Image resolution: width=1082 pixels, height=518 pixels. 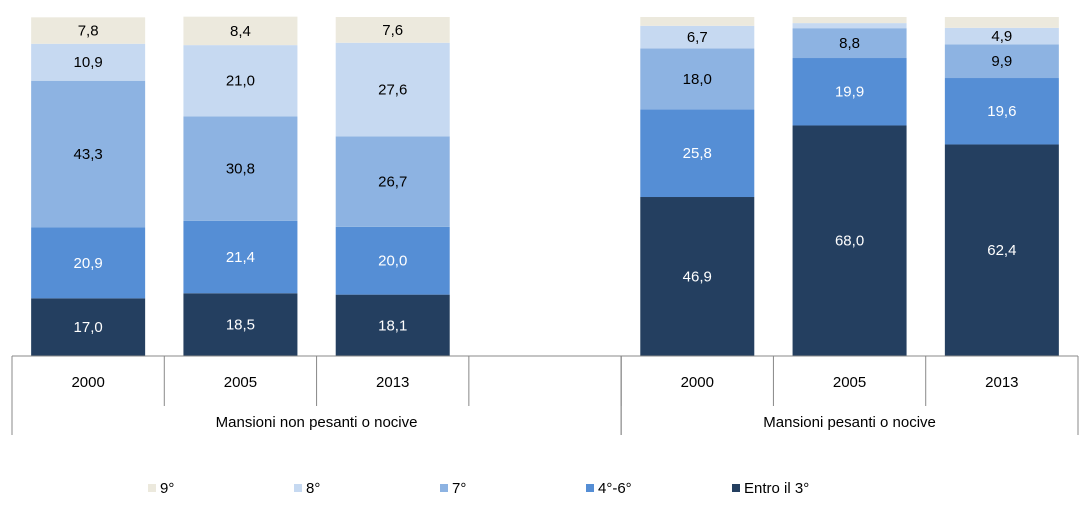 I want to click on value-label: 21,0, so click(x=240, y=81).